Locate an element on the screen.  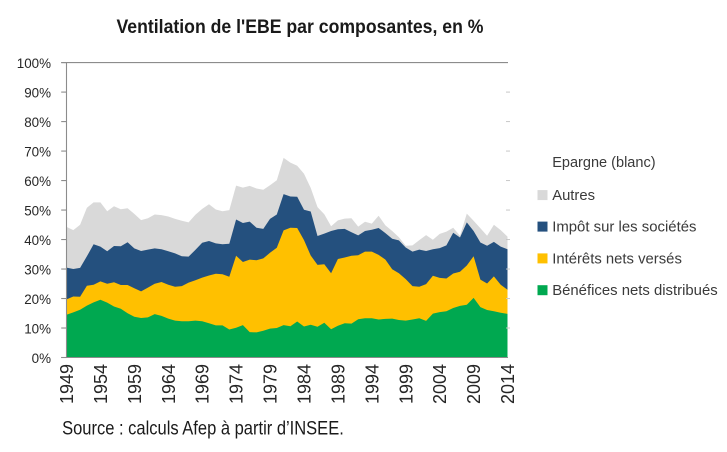
svg-text: 1984 is located at coordinates (305, 384).